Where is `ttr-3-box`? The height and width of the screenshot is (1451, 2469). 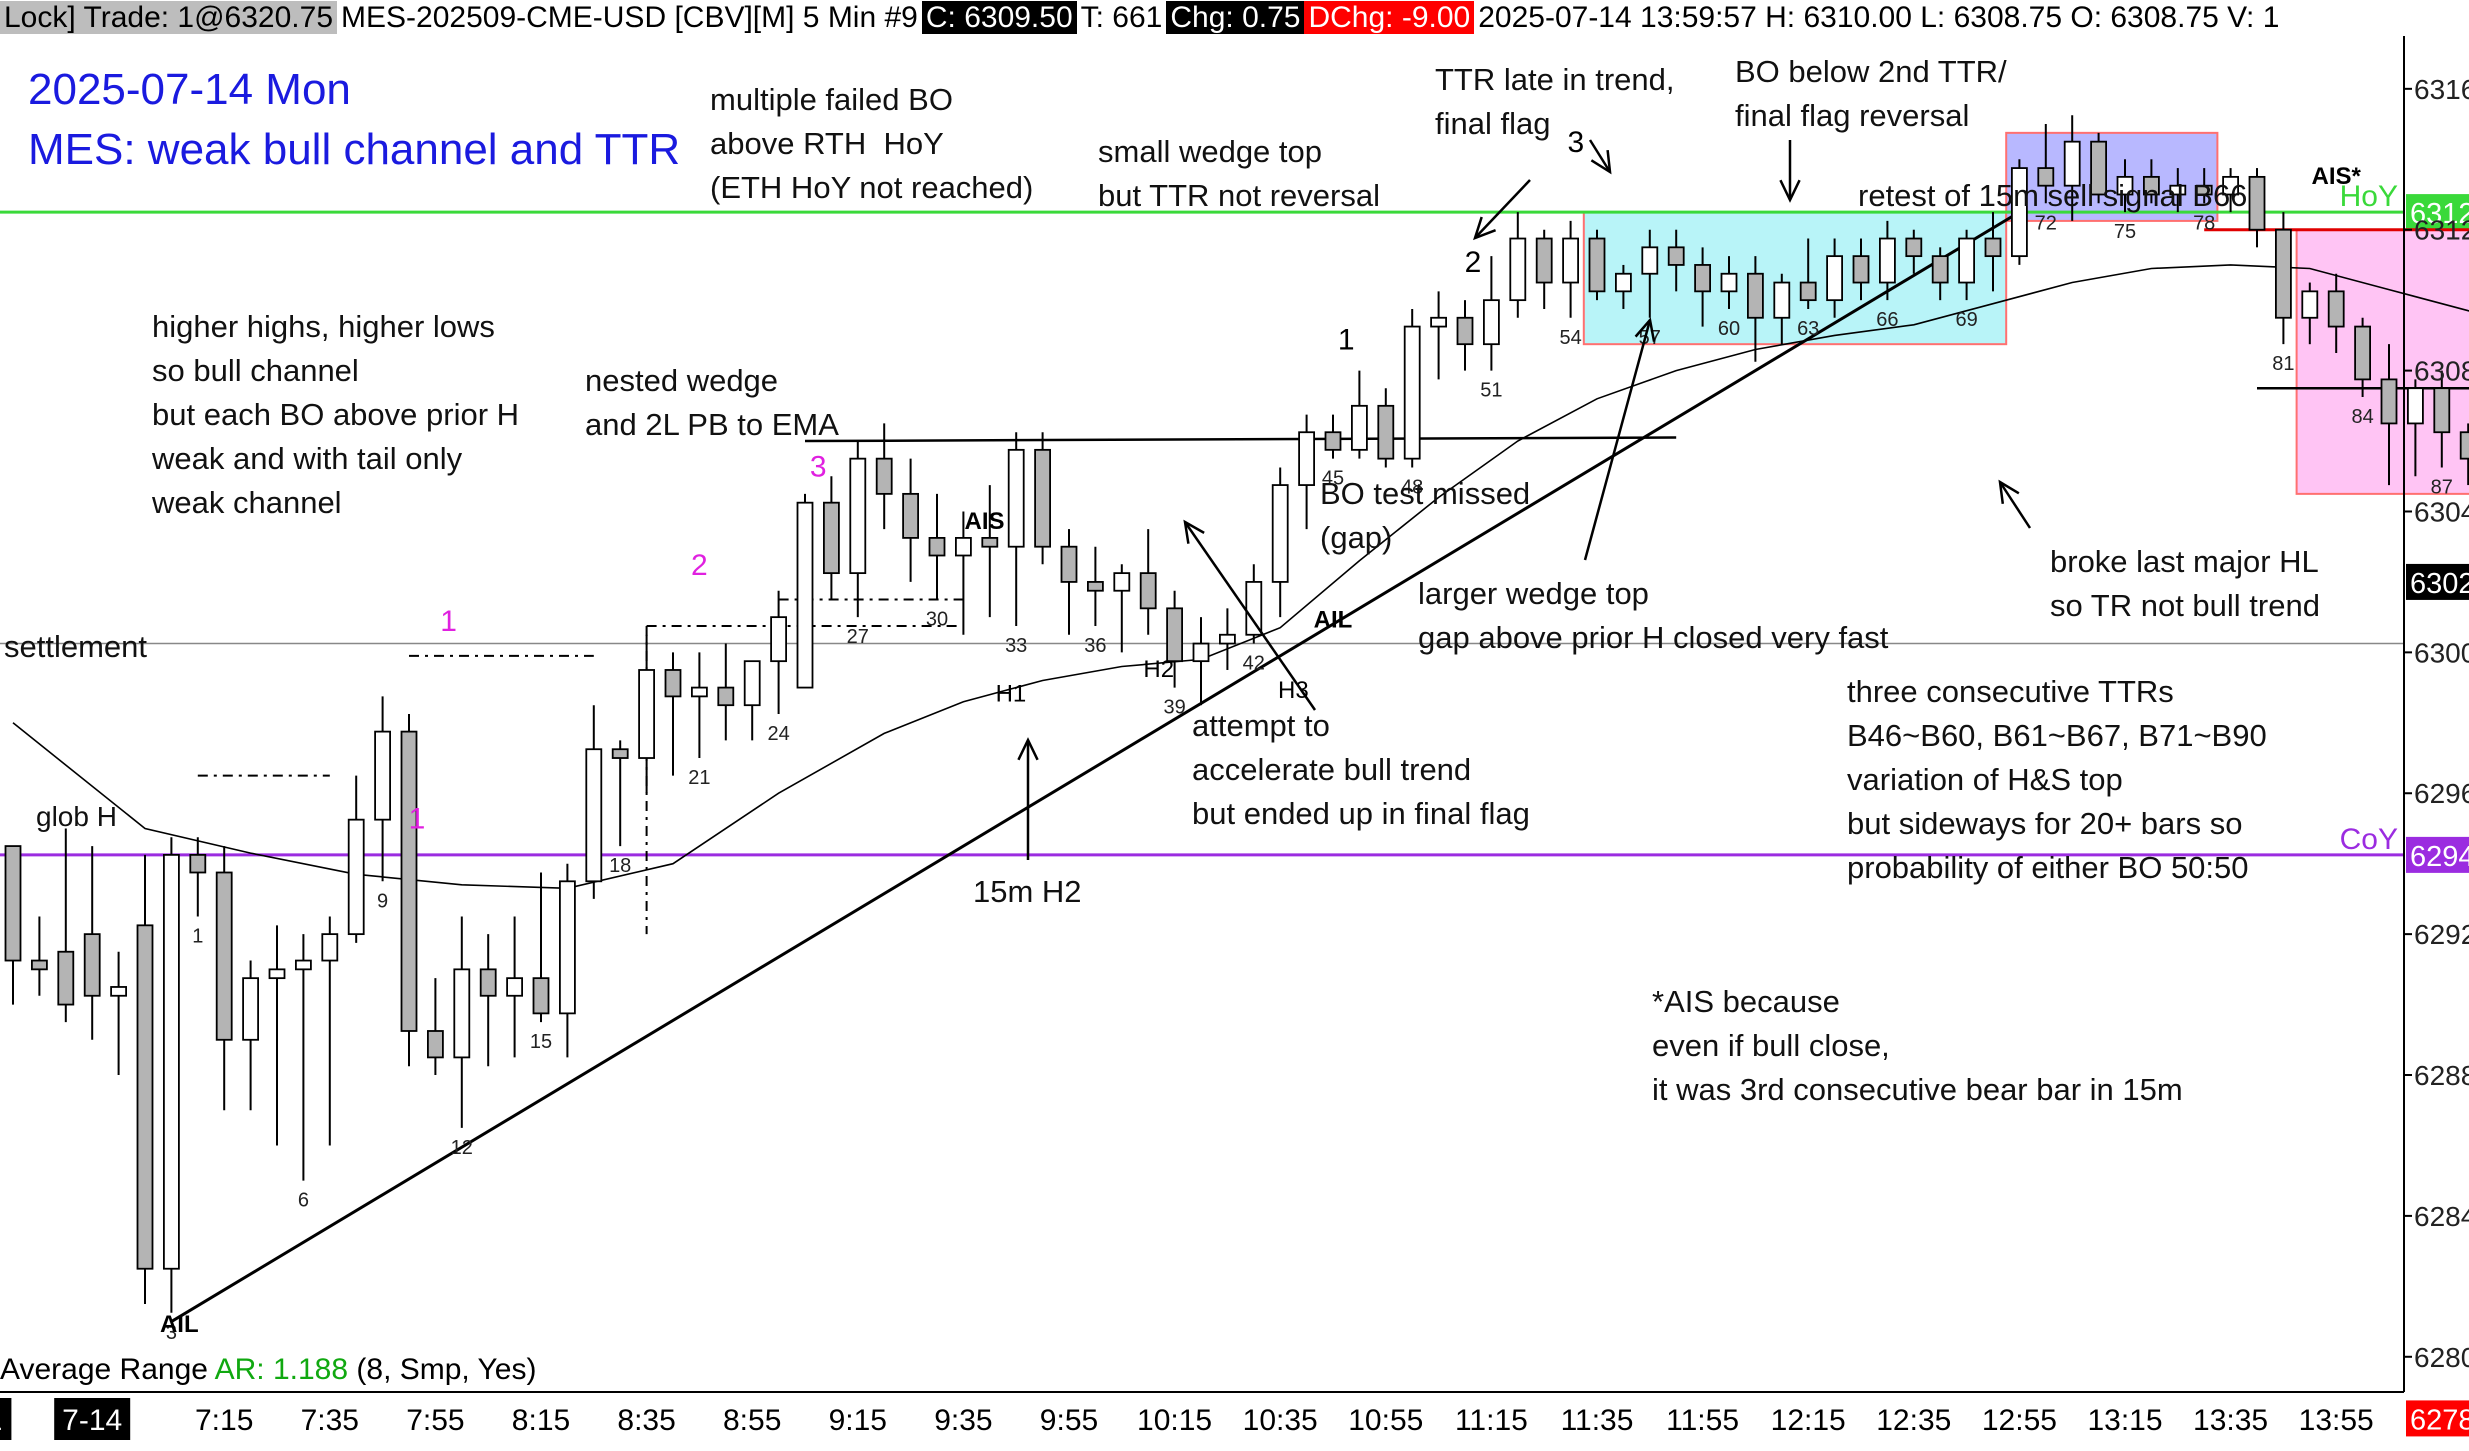 ttr-3-box is located at coordinates (2382, 361).